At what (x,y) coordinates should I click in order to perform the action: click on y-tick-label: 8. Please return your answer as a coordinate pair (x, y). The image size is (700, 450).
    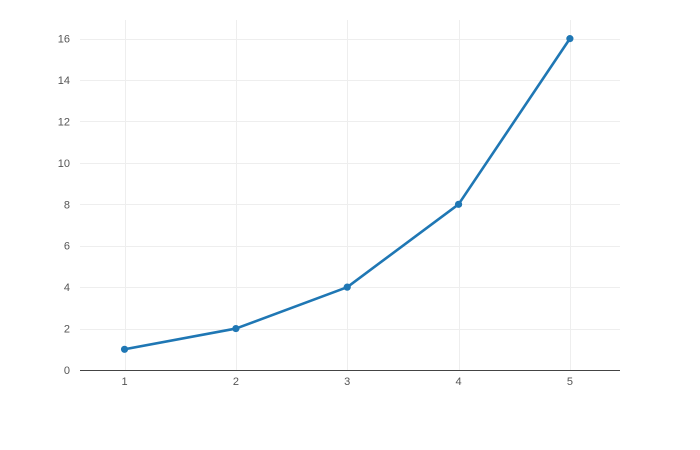
    Looking at the image, I should click on (67, 205).